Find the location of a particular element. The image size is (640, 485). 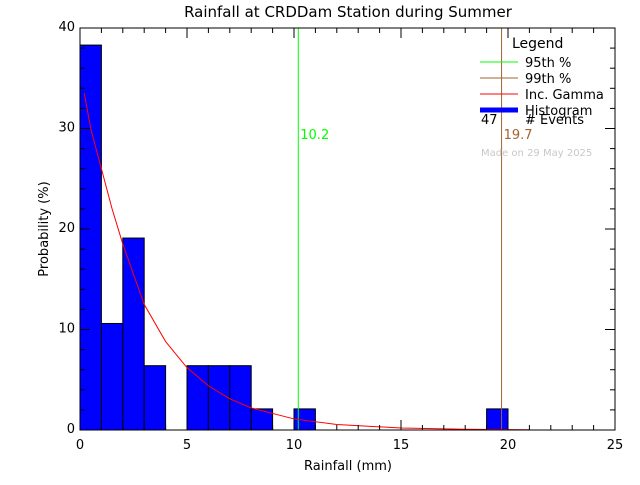

y-tick-label: 0 is located at coordinates (71, 429).